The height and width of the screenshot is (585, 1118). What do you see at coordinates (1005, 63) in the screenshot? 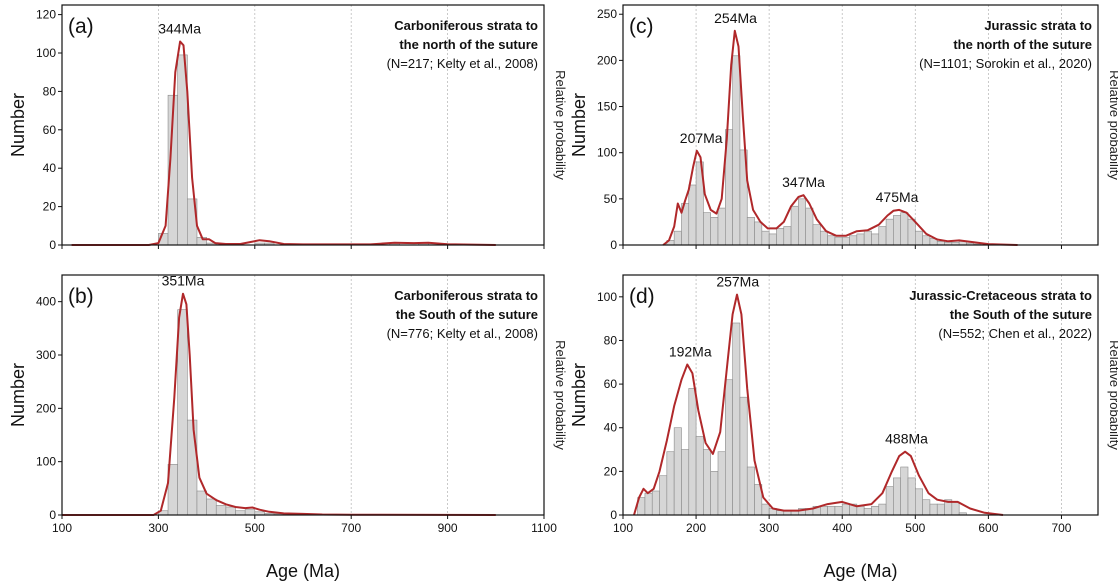
I see `panel-c-source: (N=1101; Sorokin et al., 2020)` at bounding box center [1005, 63].